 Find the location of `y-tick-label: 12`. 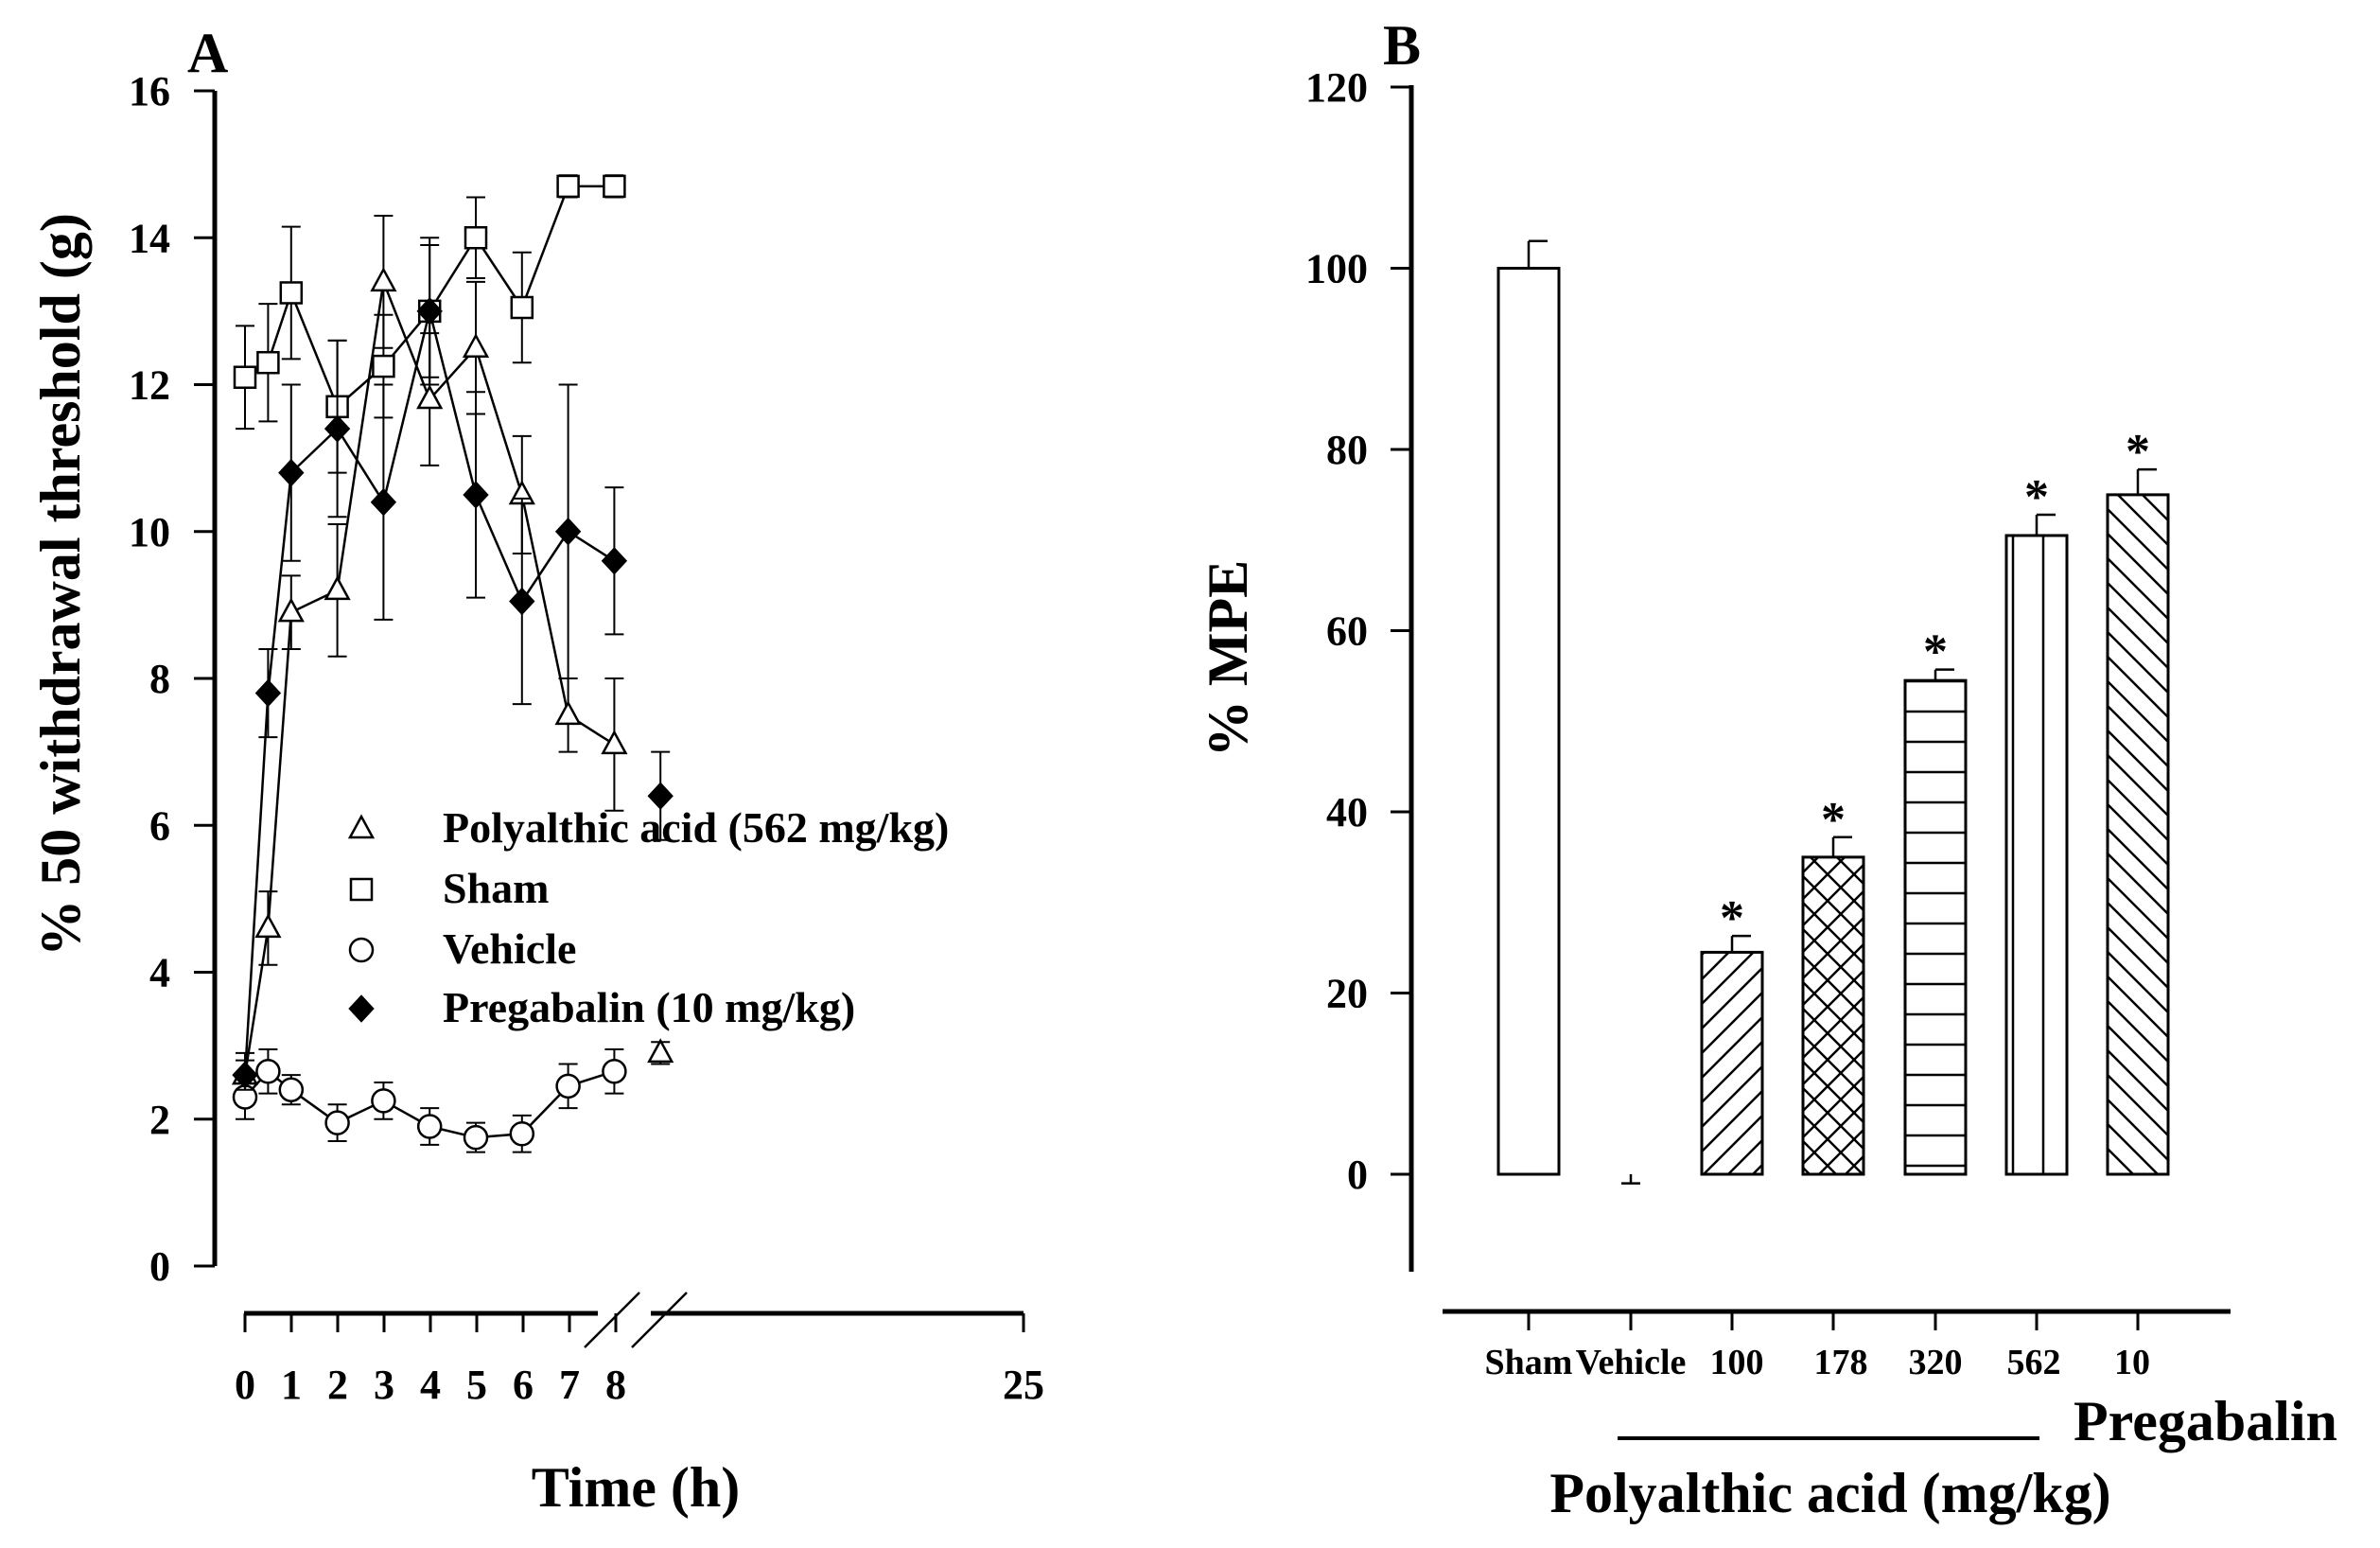

y-tick-label: 12 is located at coordinates (149, 385).